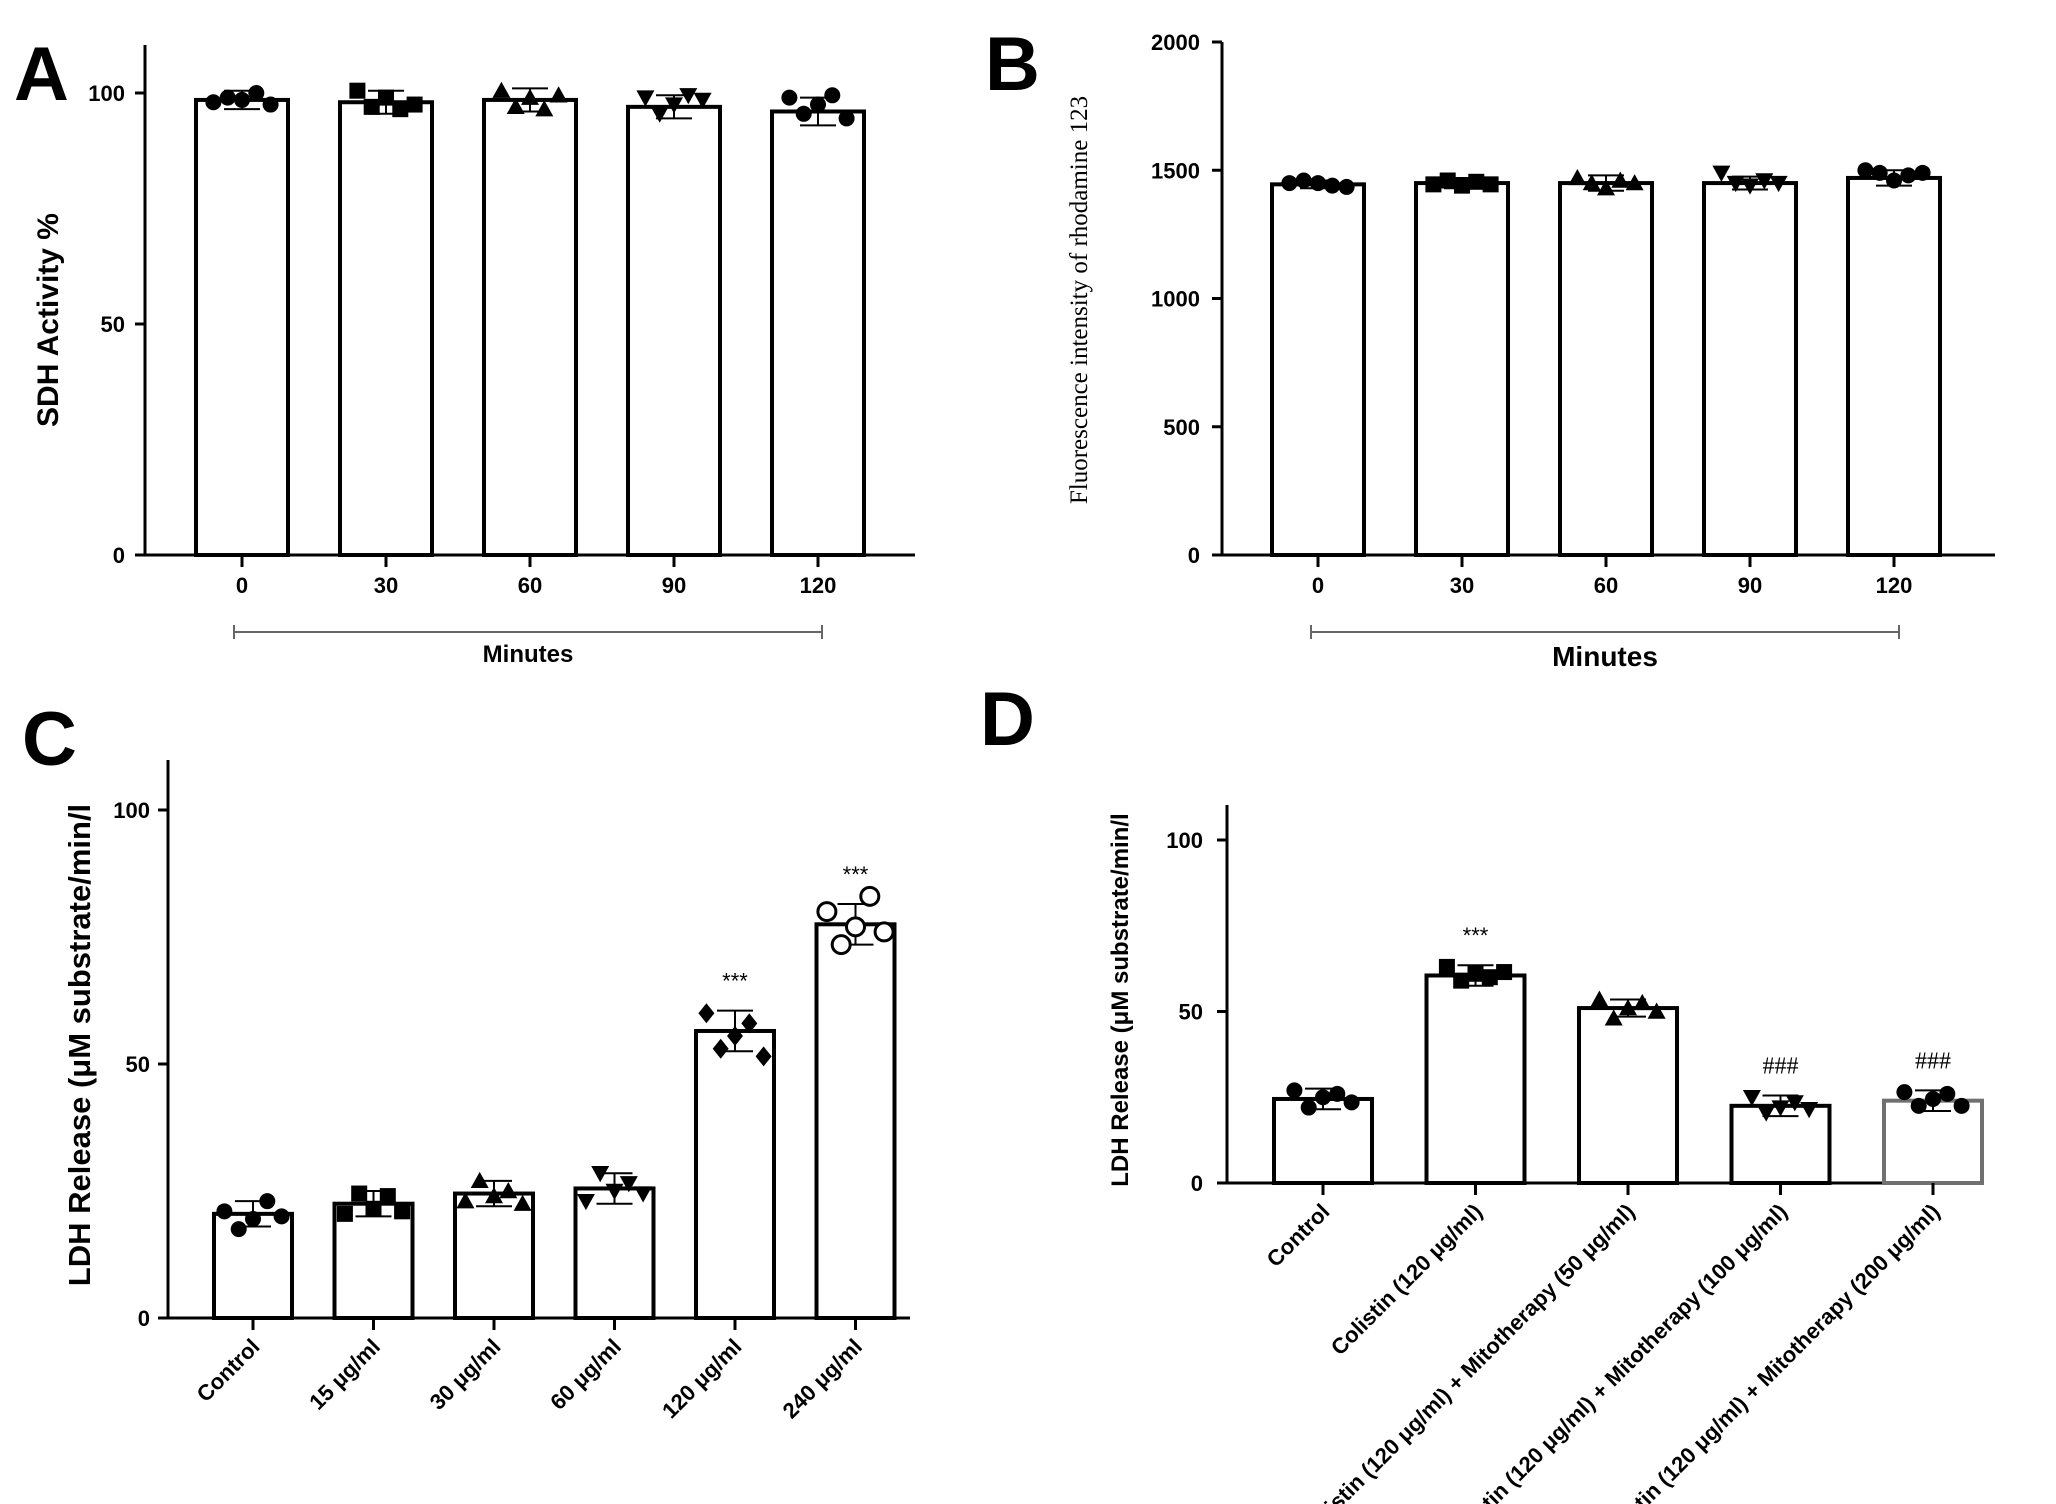 The width and height of the screenshot is (2056, 1504). I want to click on x-axis-label-a: Minutes, so click(528, 654).